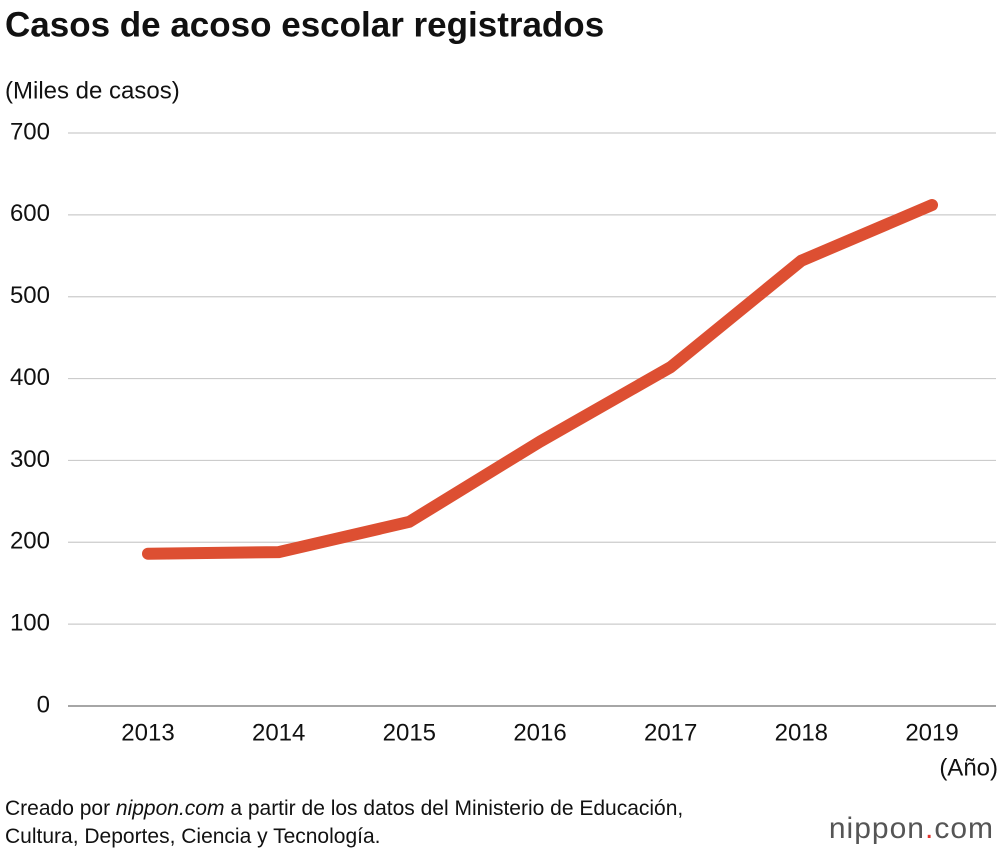 This screenshot has height=856, width=1000. What do you see at coordinates (278, 732) in the screenshot?
I see `x-tick-label: 2014` at bounding box center [278, 732].